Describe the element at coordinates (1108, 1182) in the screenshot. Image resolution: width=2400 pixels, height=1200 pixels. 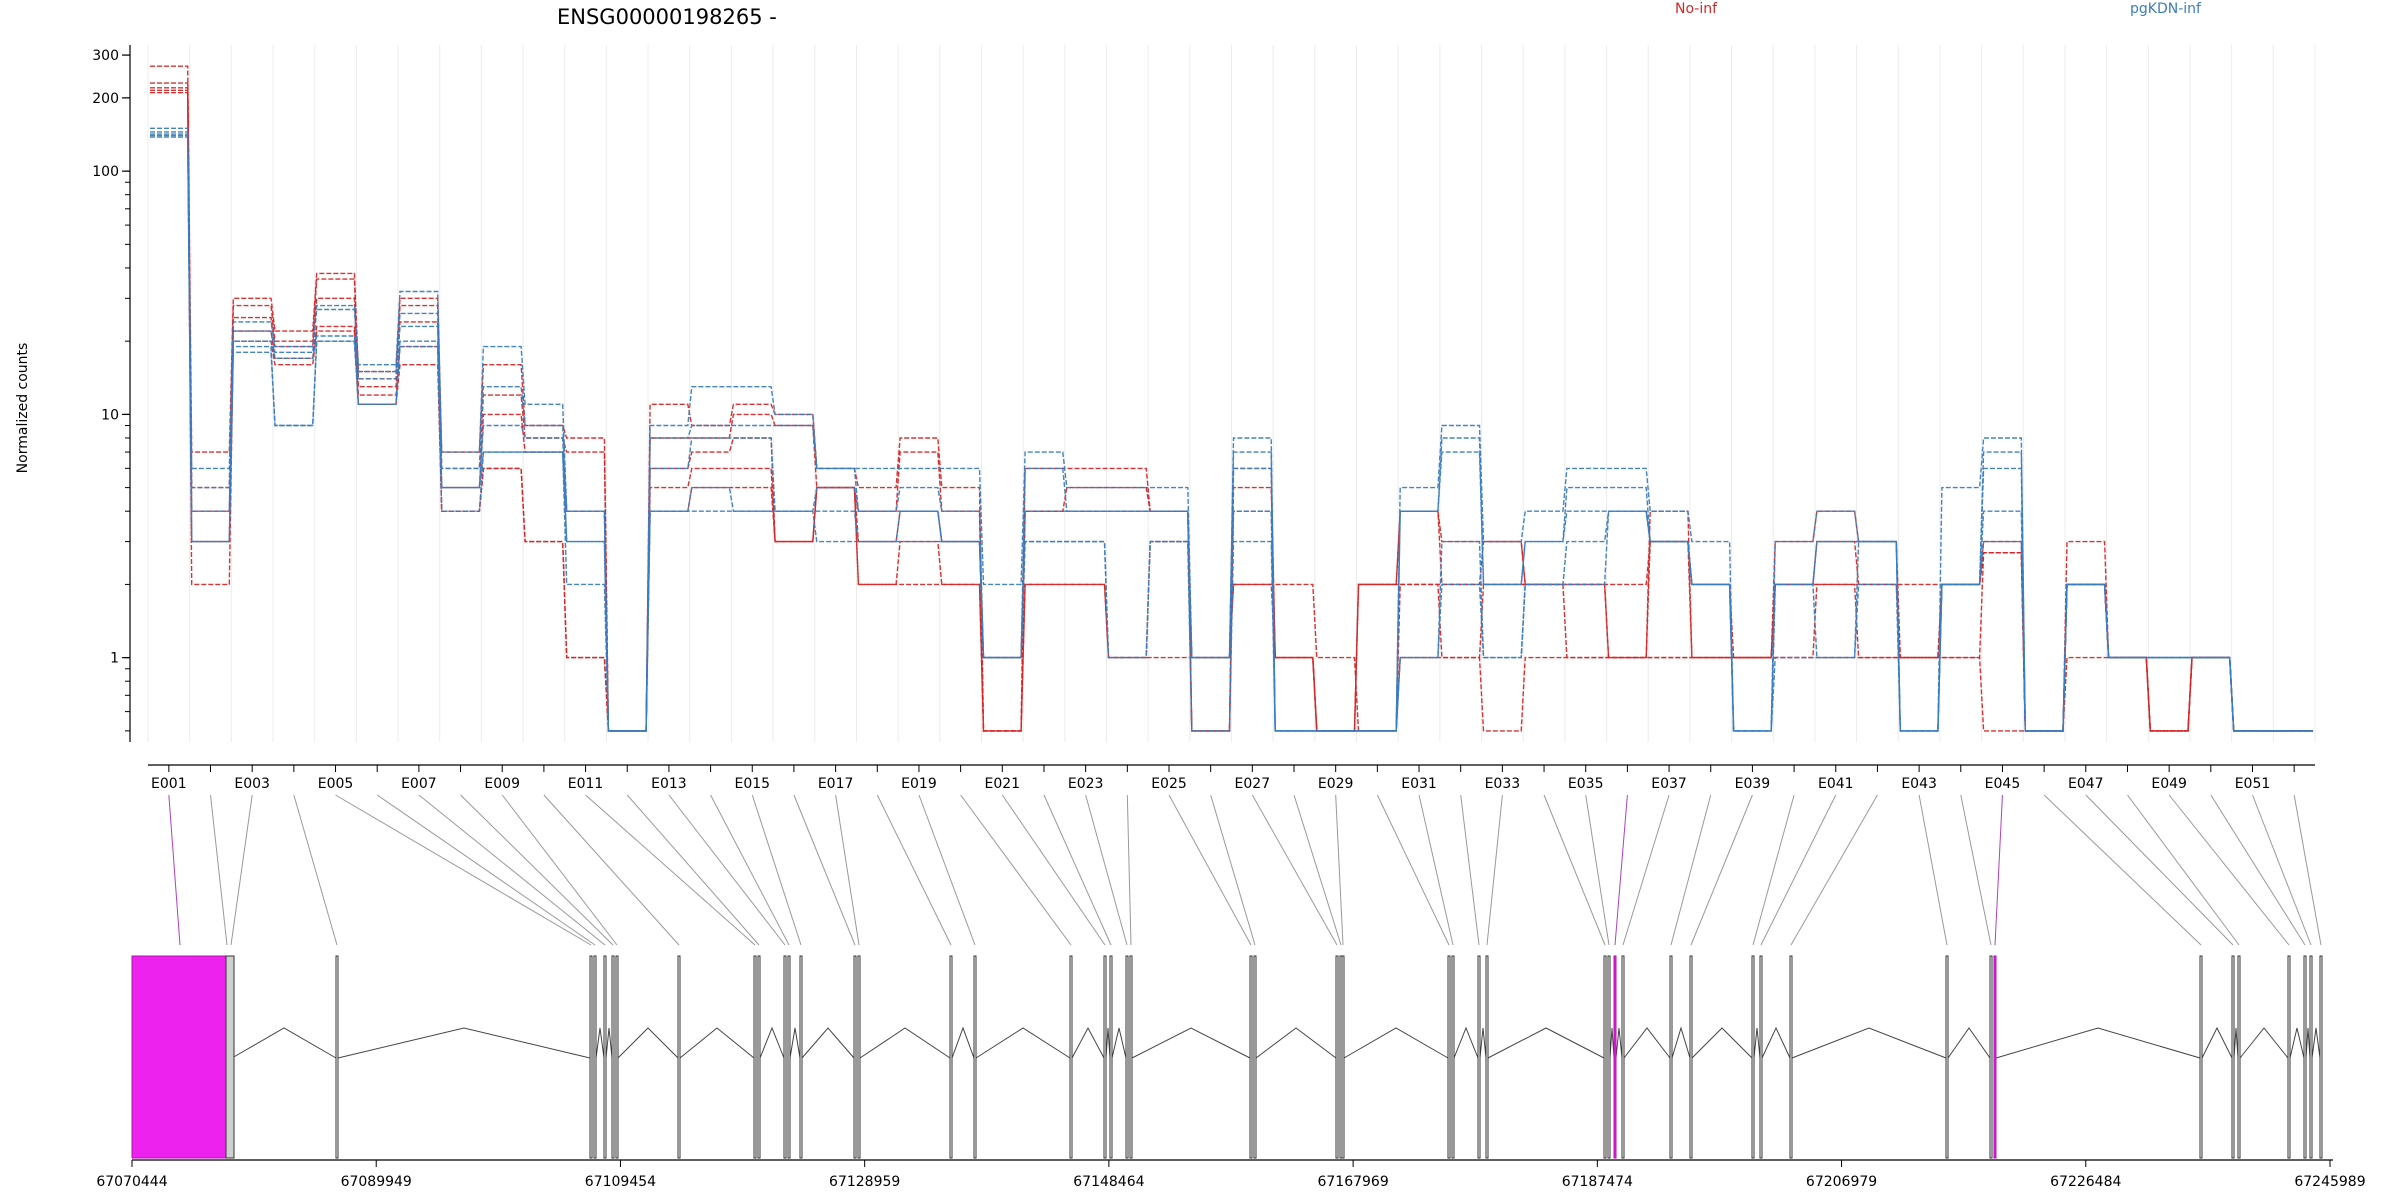
I see `genomic-tick-label: 67148464` at that location.